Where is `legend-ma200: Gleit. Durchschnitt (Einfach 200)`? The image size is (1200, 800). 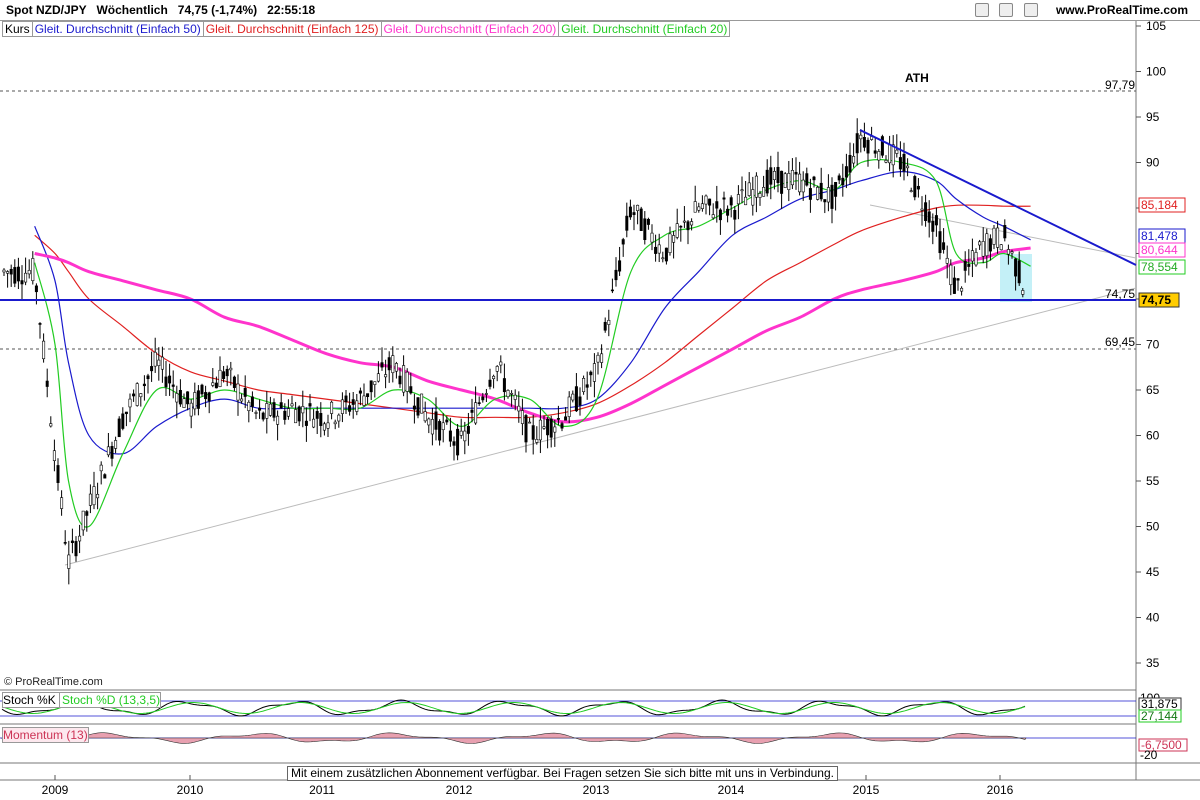 legend-ma200: Gleit. Durchschnitt (Einfach 200) is located at coordinates (470, 29).